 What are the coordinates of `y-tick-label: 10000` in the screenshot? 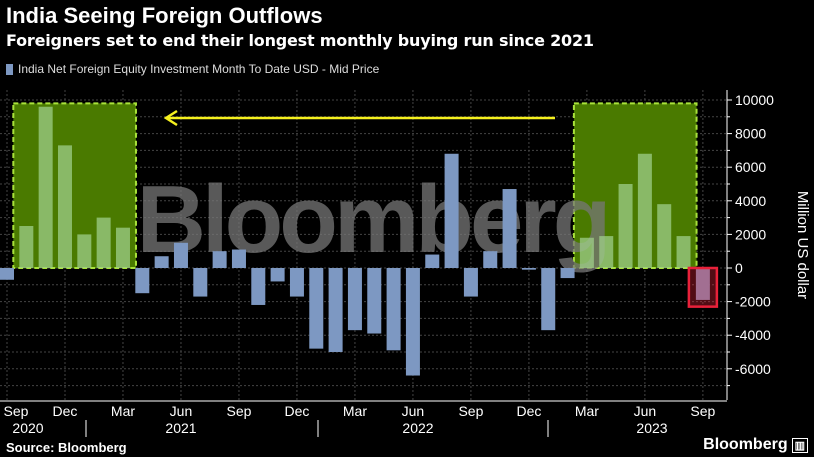 It's located at (754, 100).